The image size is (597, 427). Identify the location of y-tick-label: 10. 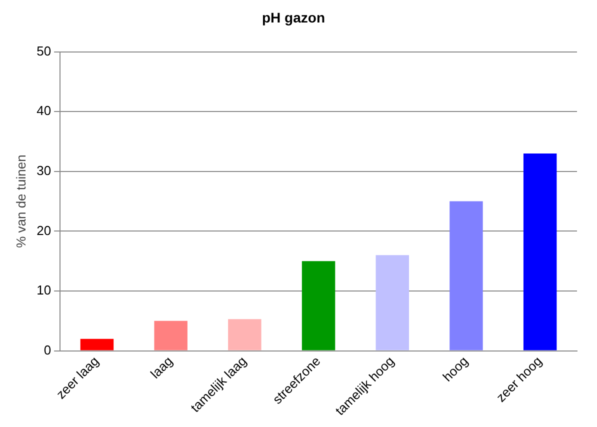
(44, 290).